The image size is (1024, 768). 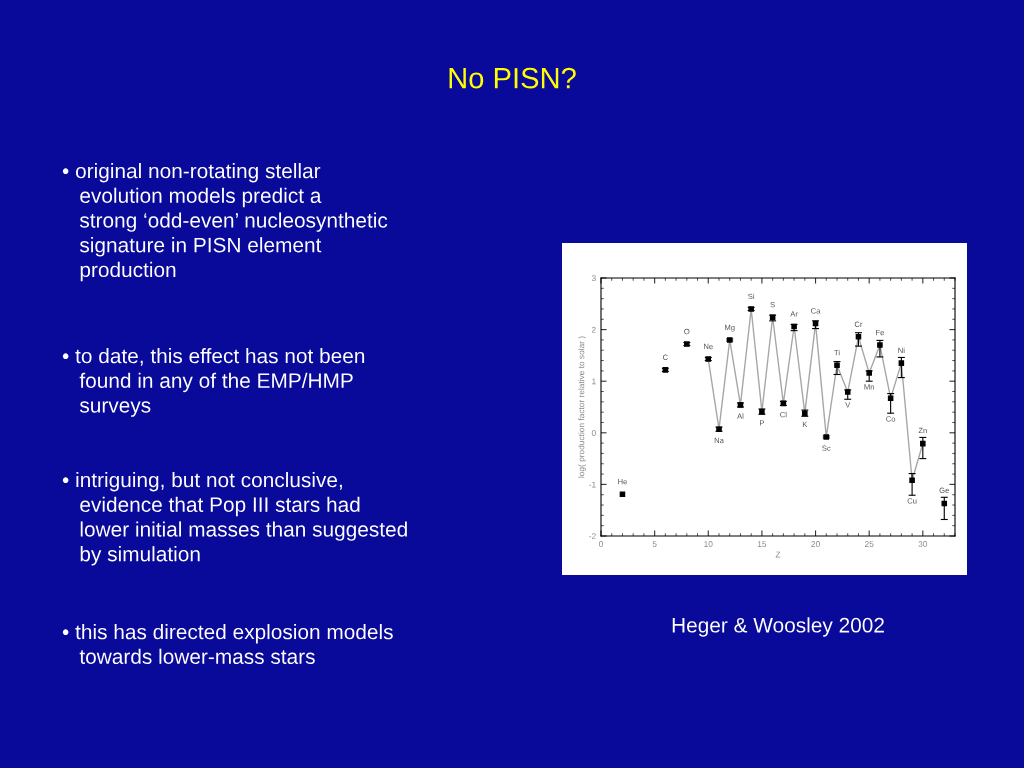 I want to click on y-tick-label: 0, so click(x=593, y=433).